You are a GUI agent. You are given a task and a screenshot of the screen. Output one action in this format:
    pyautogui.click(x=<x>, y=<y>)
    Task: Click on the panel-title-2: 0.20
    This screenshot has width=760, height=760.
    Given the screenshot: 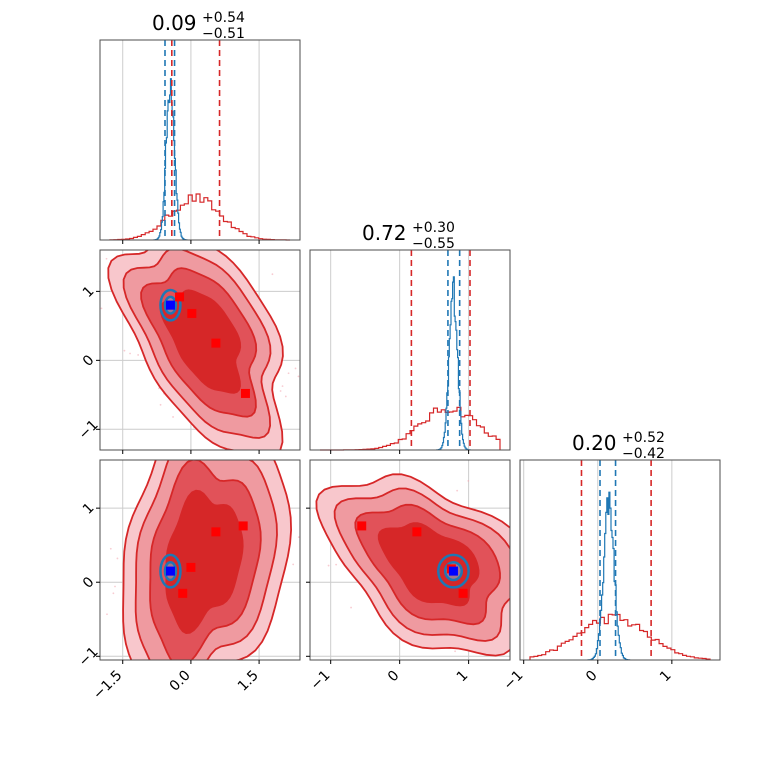 What is the action you would take?
    pyautogui.click(x=594, y=443)
    